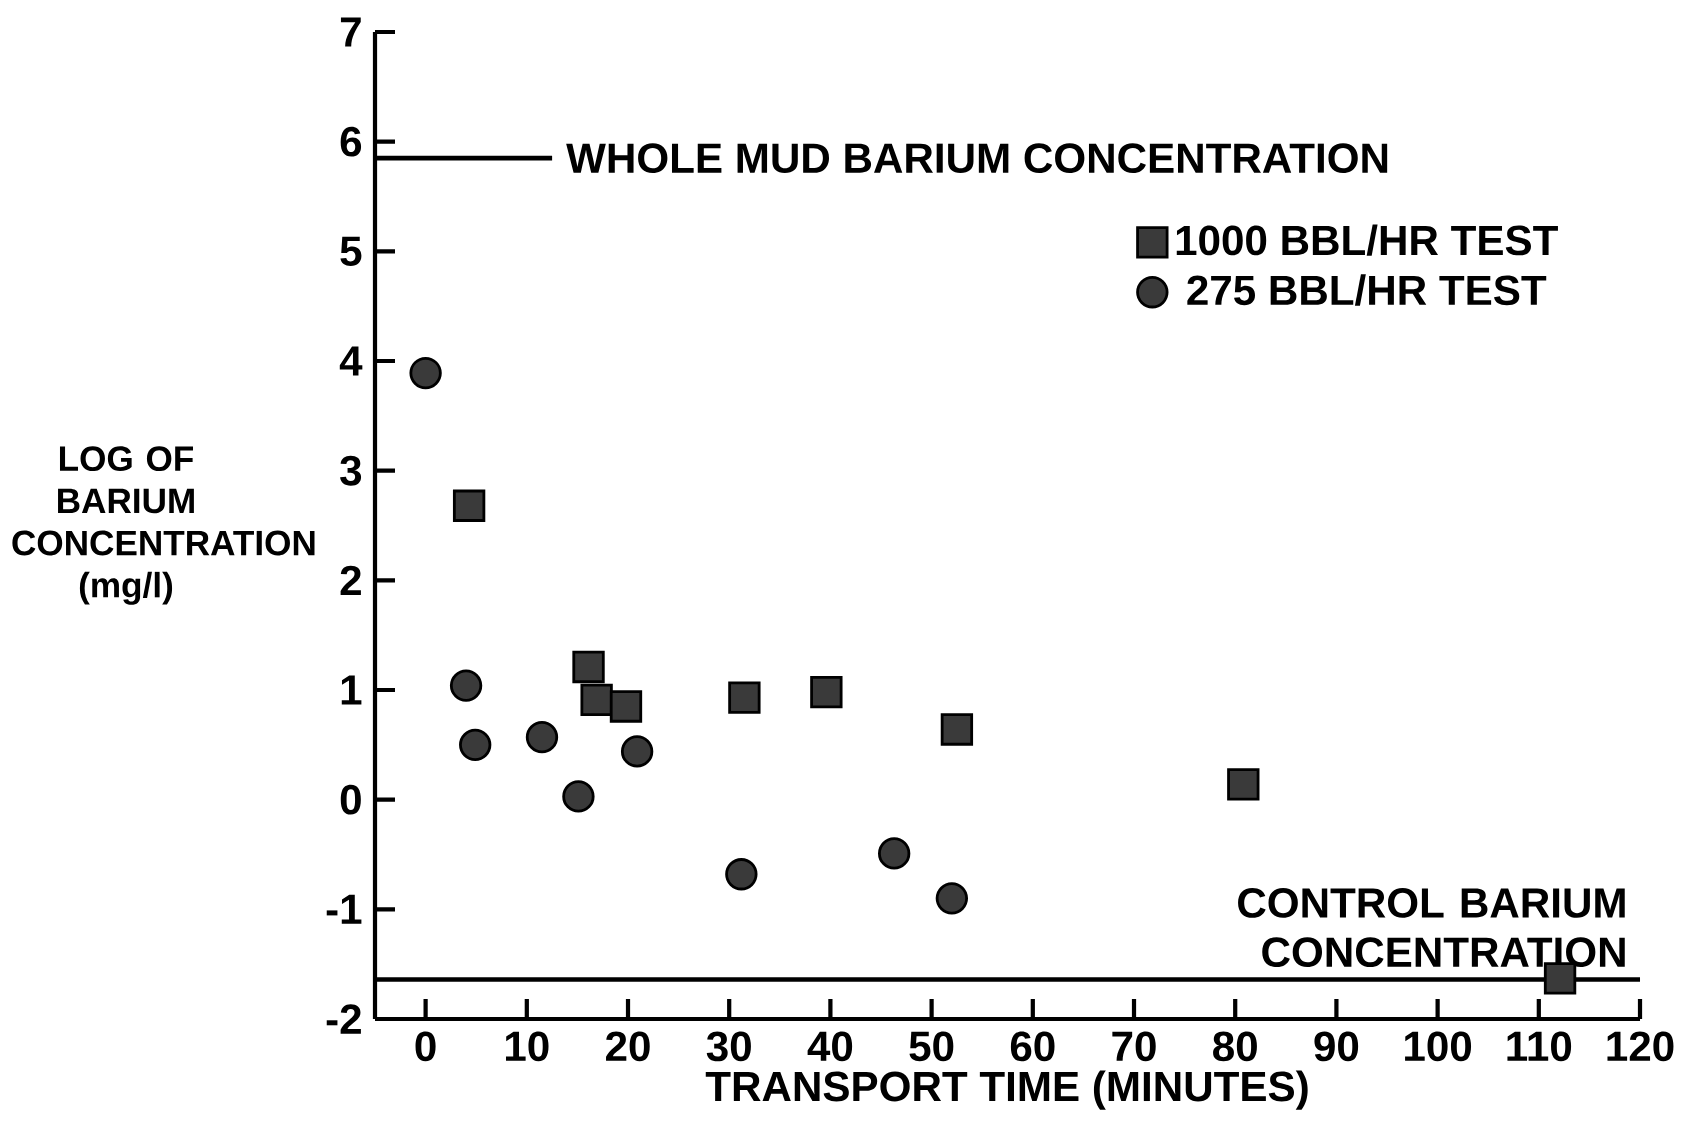 The width and height of the screenshot is (1691, 1131). I want to click on y-tick-label: 7, so click(350, 32).